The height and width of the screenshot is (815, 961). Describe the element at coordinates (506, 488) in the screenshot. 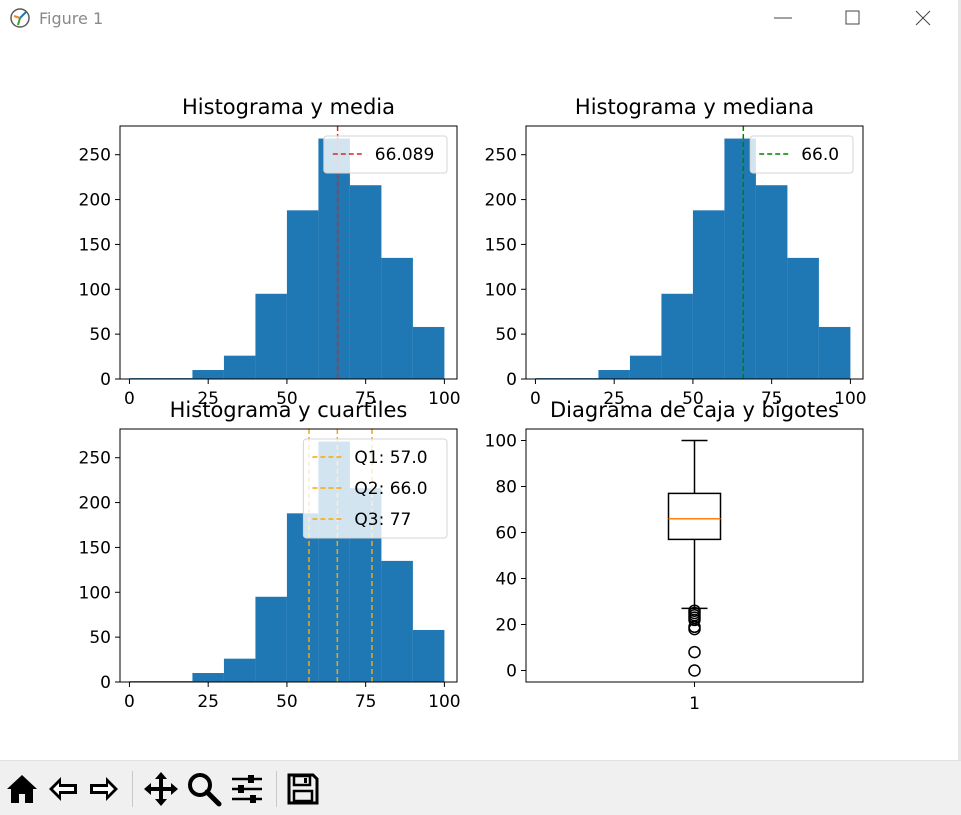

I see `y-tick-label: 80` at that location.